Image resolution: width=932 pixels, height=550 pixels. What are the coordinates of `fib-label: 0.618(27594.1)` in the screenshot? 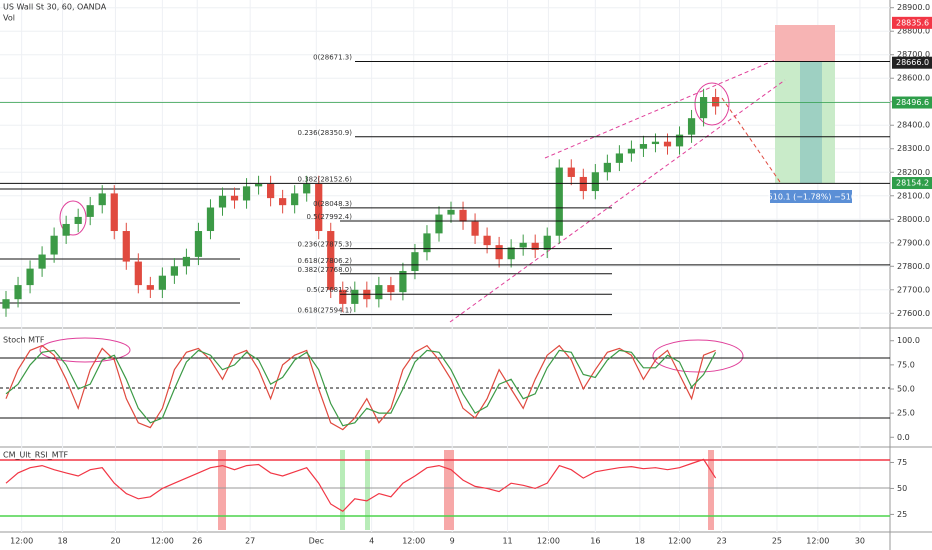 It's located at (325, 311).